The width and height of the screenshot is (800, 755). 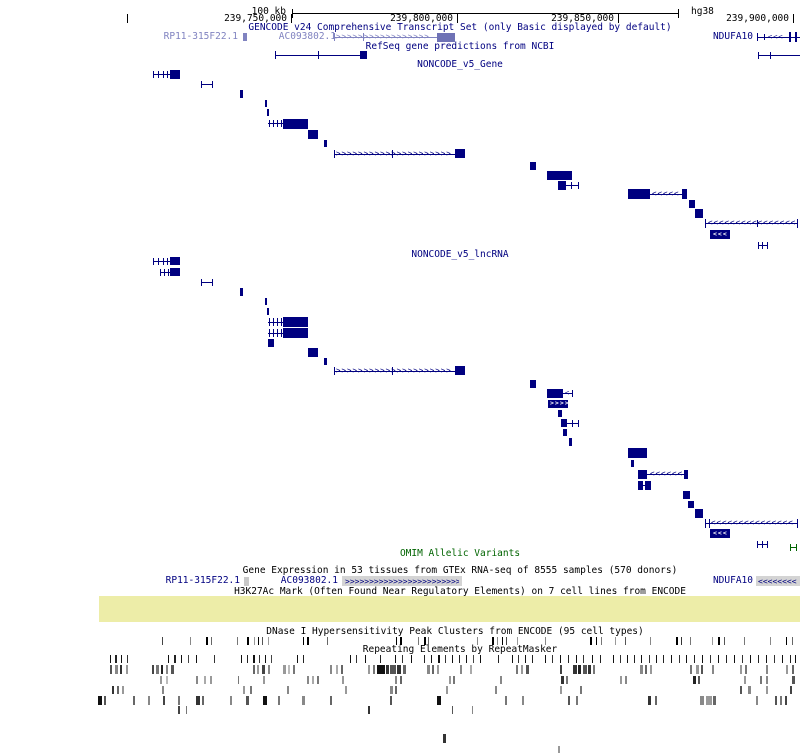 I want to click on gene-label-ndufa10: NDUFA10, so click(x=732, y=36).